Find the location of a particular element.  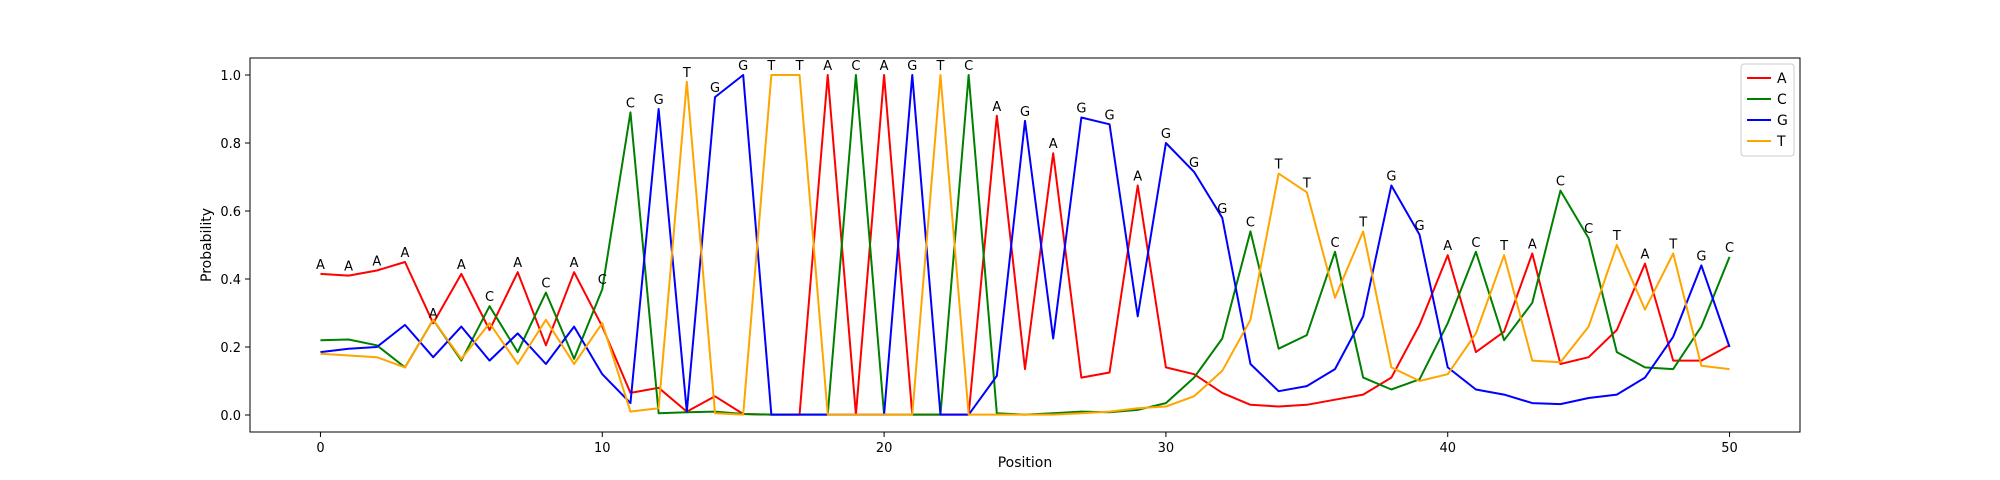

data-label-18: A is located at coordinates (827, 66).